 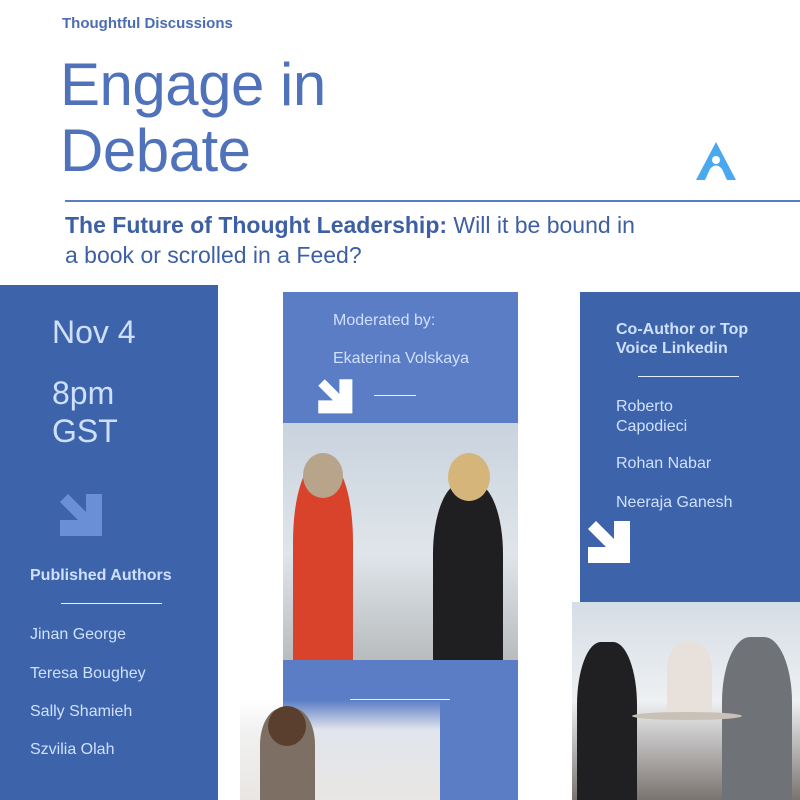 What do you see at coordinates (78, 634) in the screenshot?
I see `author-name: Jinan George` at bounding box center [78, 634].